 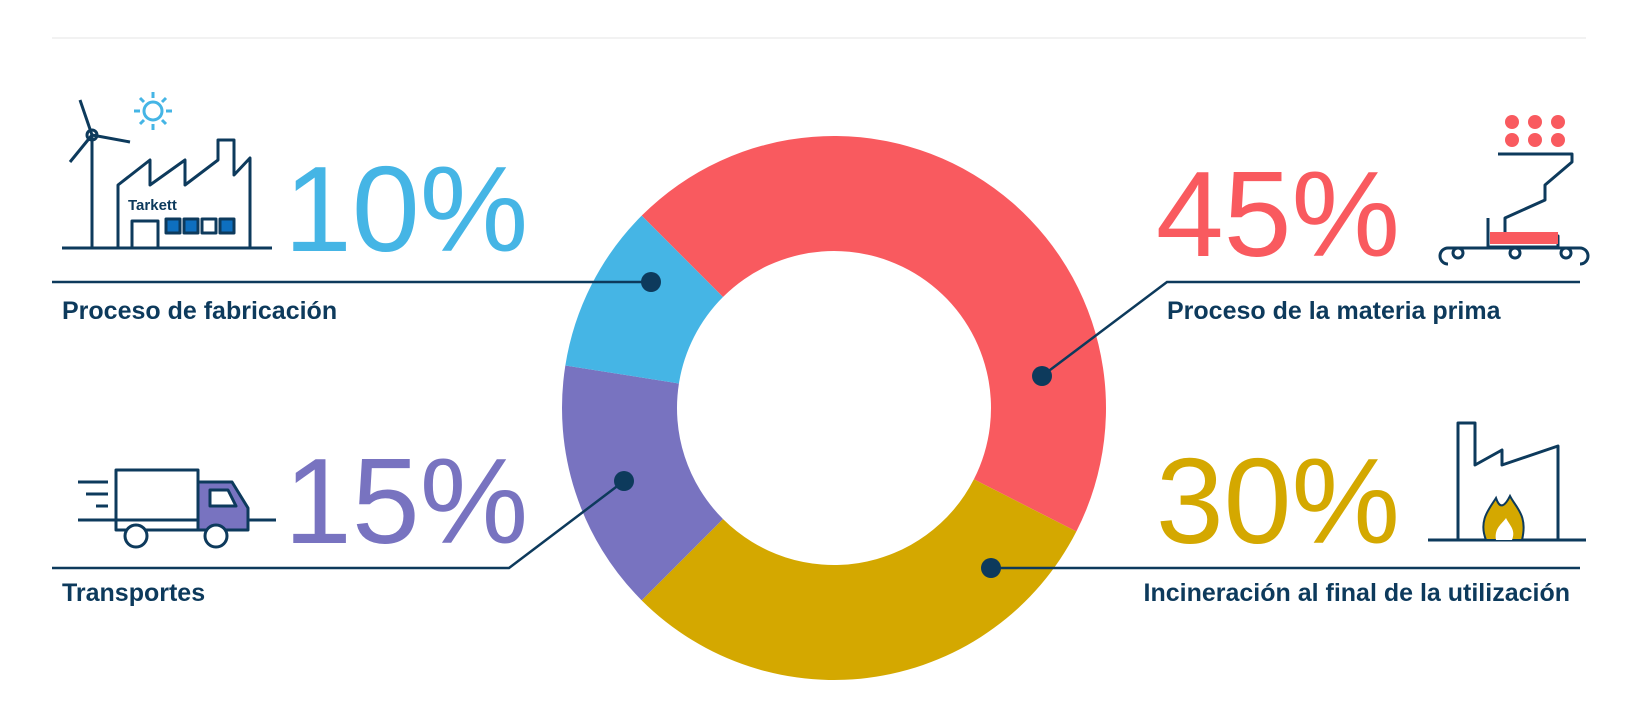 What do you see at coordinates (167, 171) in the screenshot?
I see `factory-icon` at bounding box center [167, 171].